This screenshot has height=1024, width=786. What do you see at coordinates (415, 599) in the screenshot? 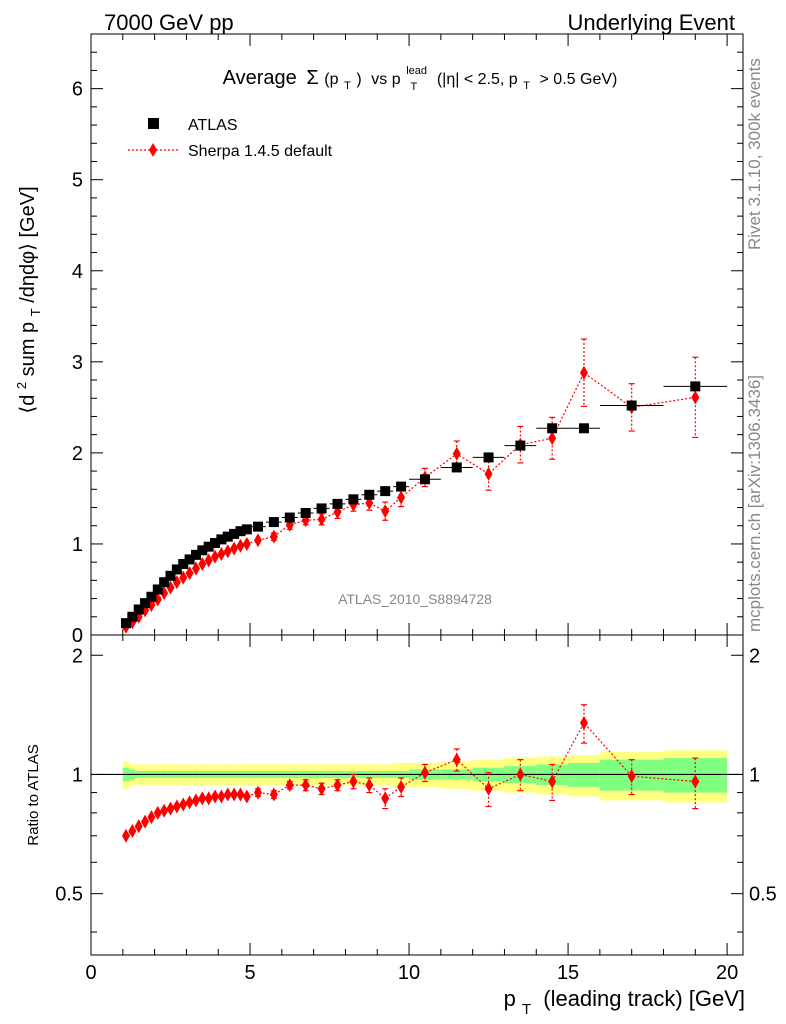
I see `analysis-watermark: ATLAS_2010_S8894728` at bounding box center [415, 599].